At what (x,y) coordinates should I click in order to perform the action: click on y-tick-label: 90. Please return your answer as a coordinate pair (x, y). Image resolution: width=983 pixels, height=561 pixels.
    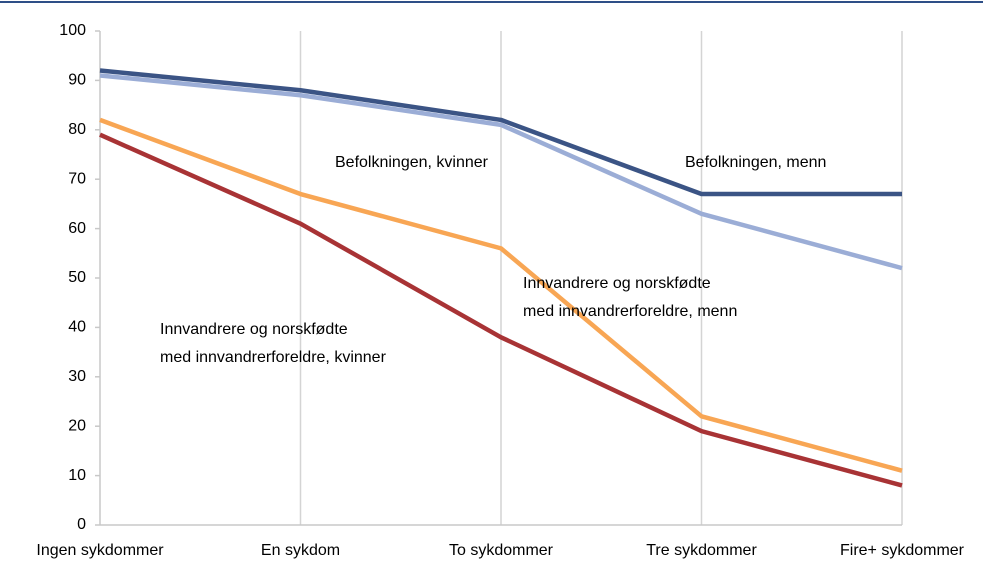
    Looking at the image, I should click on (77, 80).